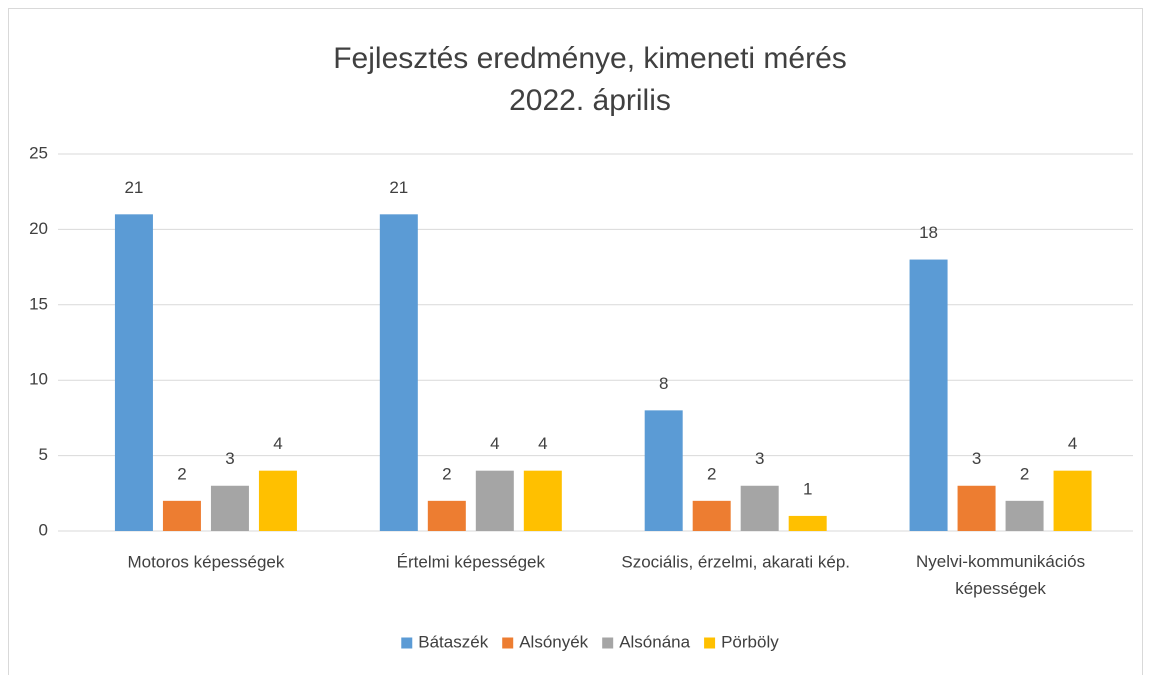  Describe the element at coordinates (43, 529) in the screenshot. I see `y-tick-label: 0` at that location.